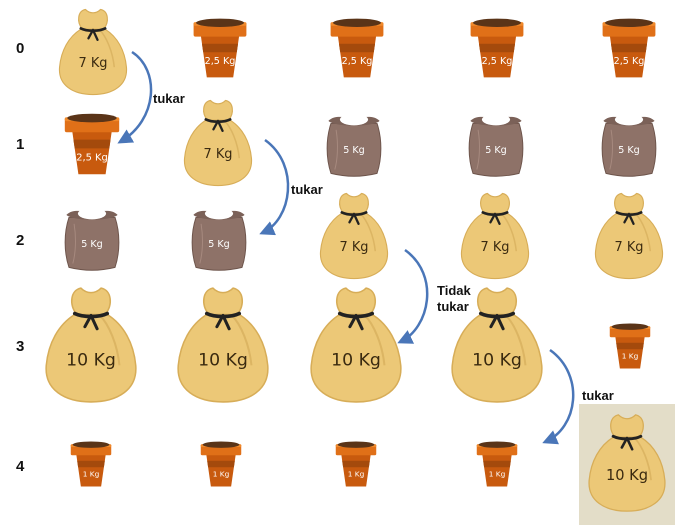  I want to click on item-r0-c3: 2,5 Kg, so click(497, 48).